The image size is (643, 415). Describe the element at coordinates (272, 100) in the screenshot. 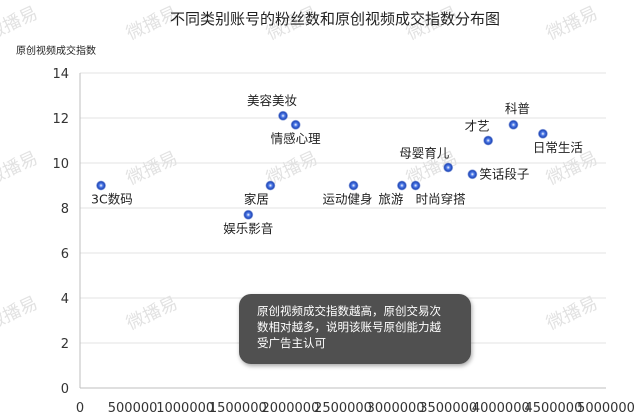

I see `data-label: 美容美妆` at that location.